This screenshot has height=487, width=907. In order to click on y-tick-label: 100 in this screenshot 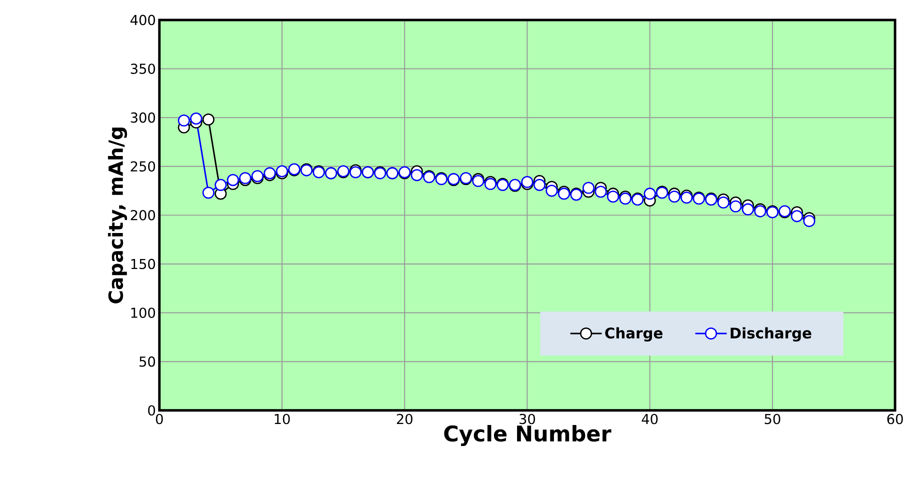, I will do `click(143, 313)`.